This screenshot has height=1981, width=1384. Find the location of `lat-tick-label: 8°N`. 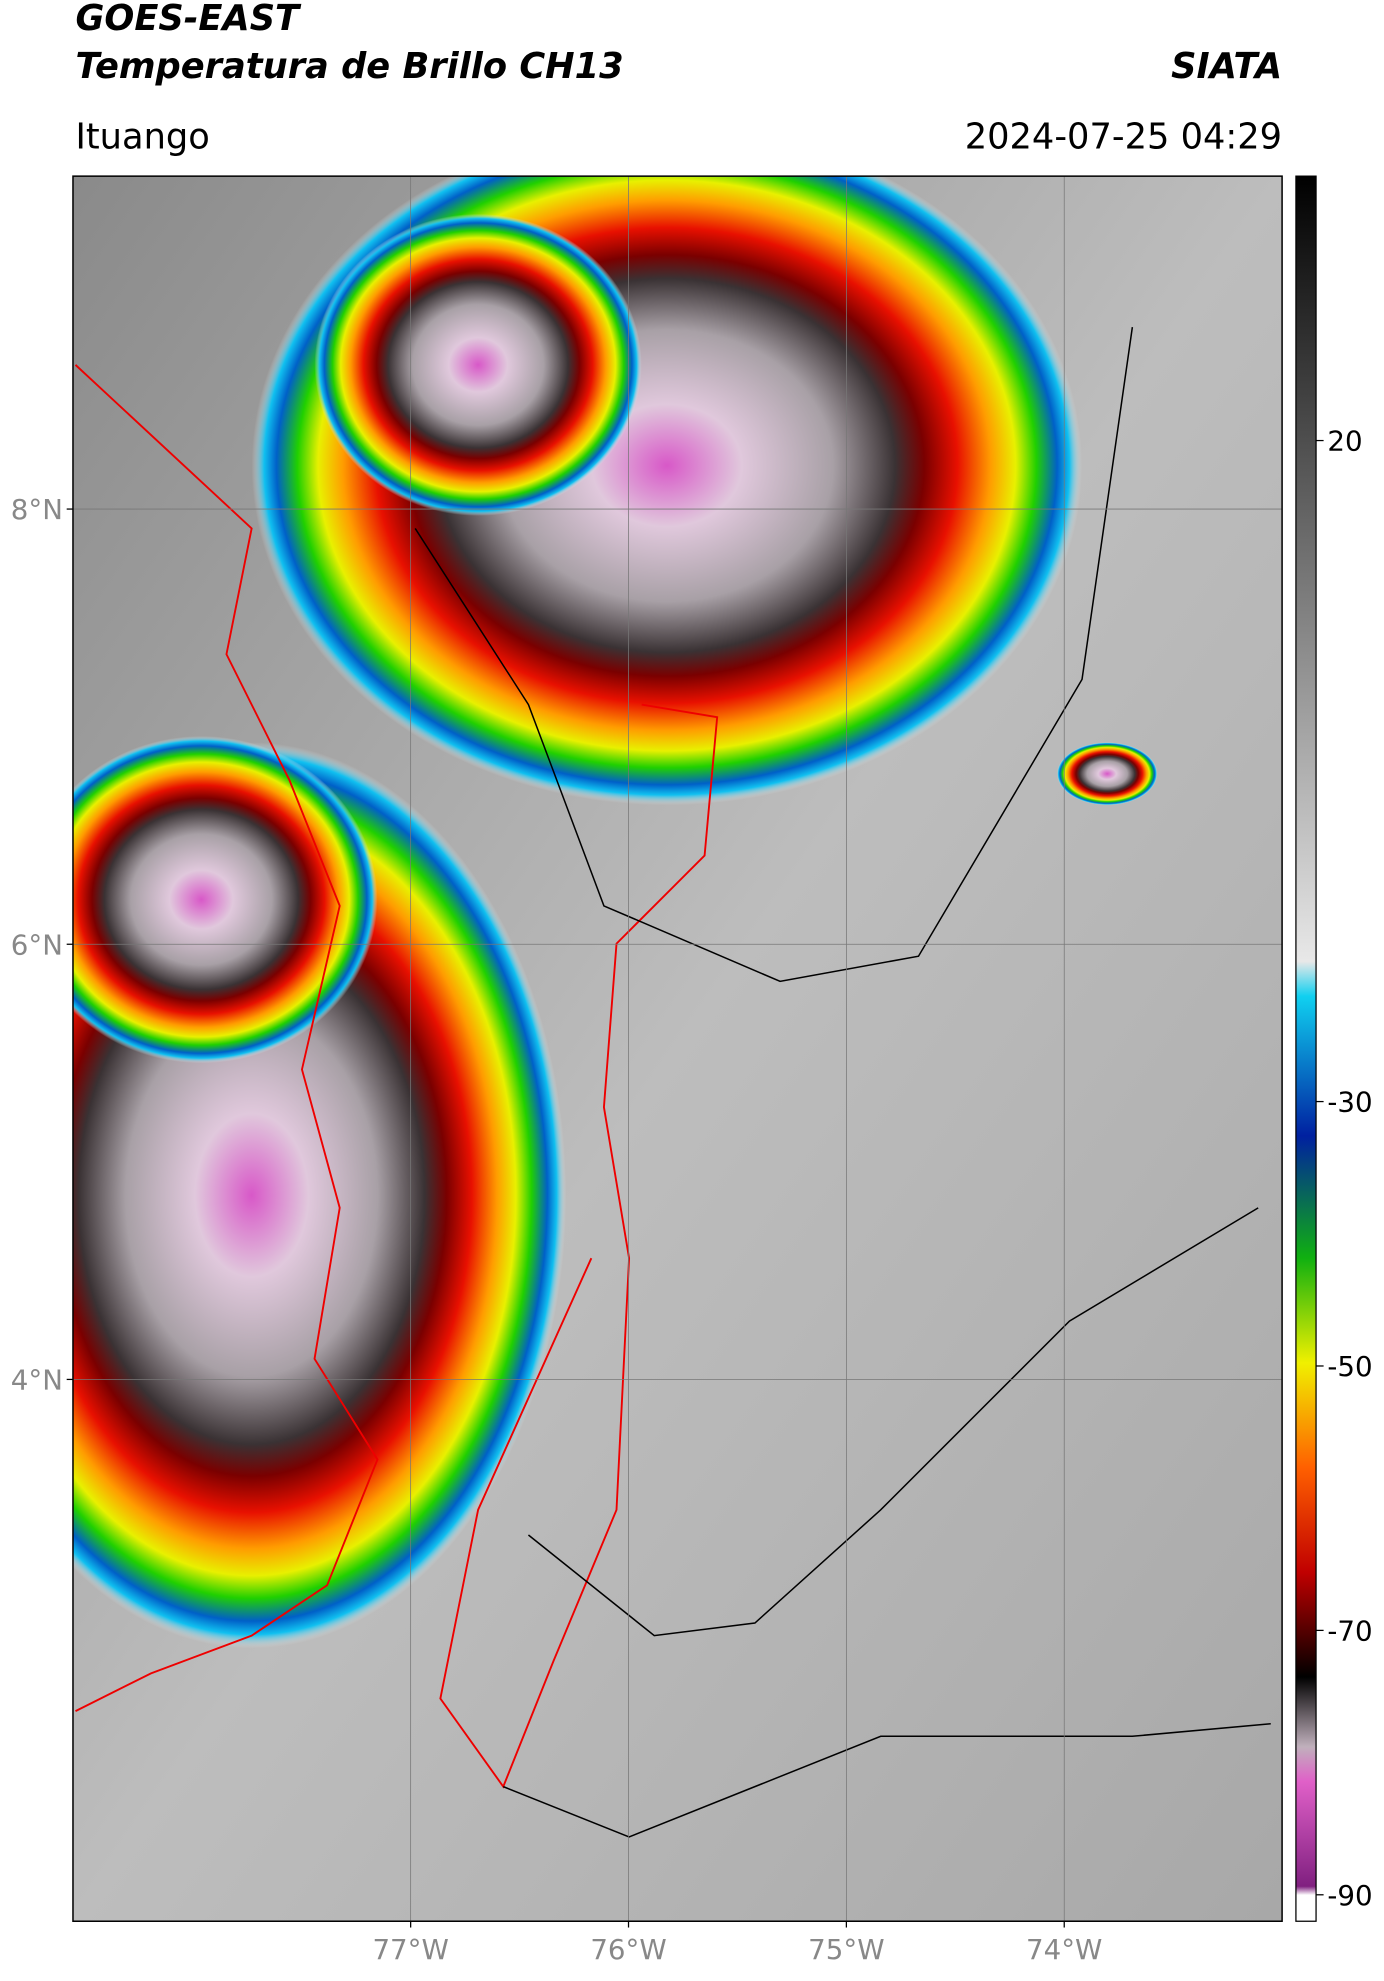

lat-tick-label: 8°N is located at coordinates (37, 509).